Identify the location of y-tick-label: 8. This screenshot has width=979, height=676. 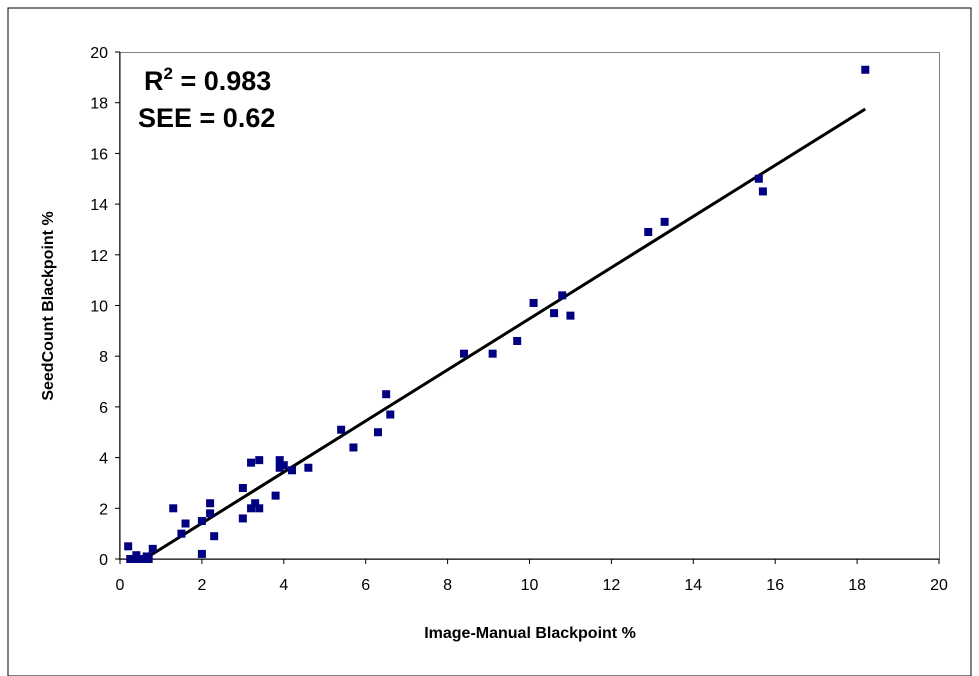
(103, 357).